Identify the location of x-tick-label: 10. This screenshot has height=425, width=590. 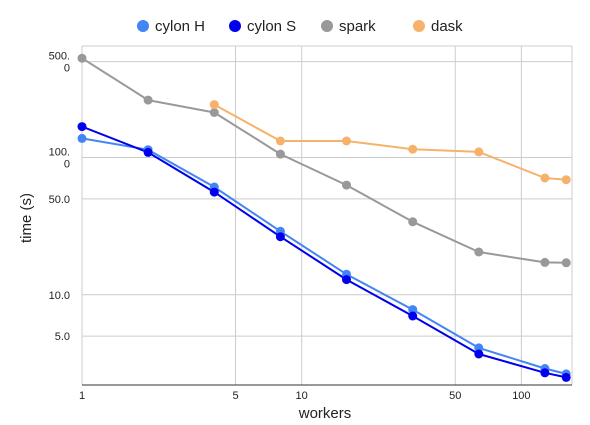
(302, 396).